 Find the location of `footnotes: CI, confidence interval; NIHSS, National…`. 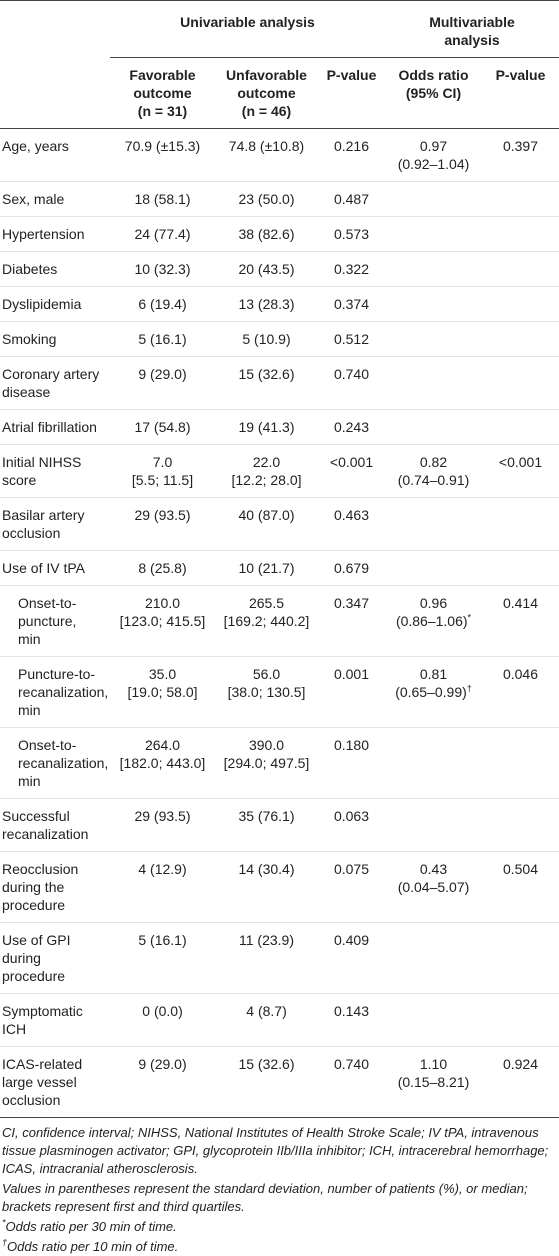

footnotes: CI, confidence interval; NIHSS, National… is located at coordinates (279, 1187).